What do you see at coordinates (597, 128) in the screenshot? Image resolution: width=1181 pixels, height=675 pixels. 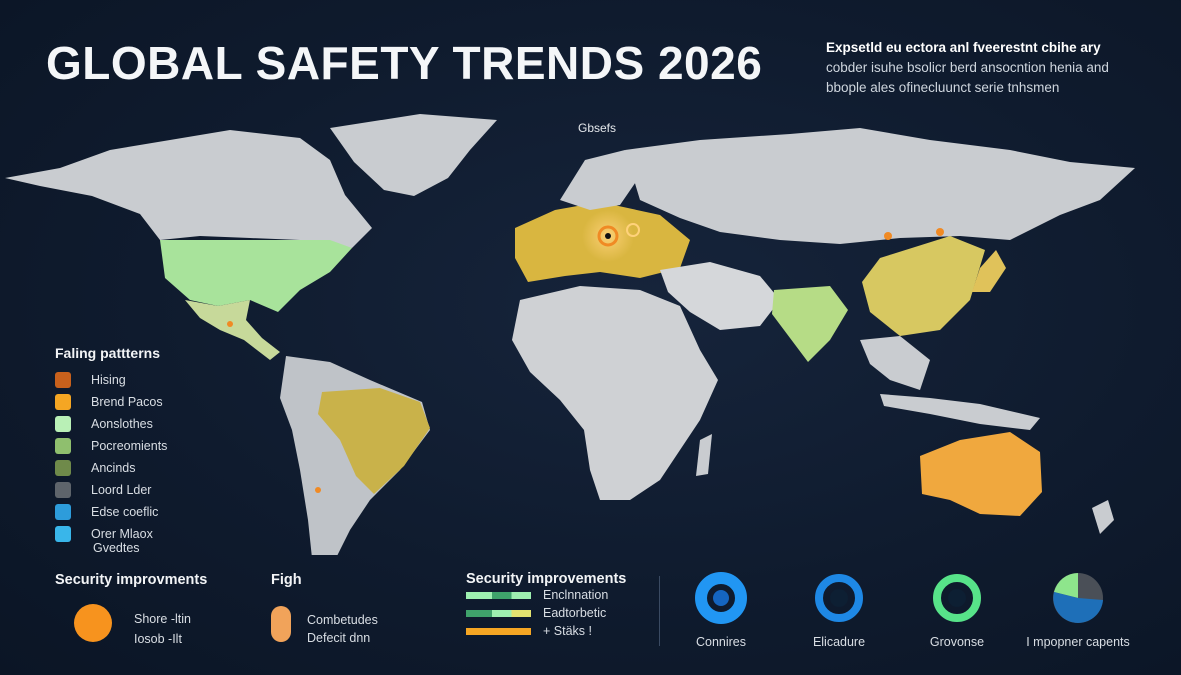 I see `map-label: Gbsefs` at bounding box center [597, 128].